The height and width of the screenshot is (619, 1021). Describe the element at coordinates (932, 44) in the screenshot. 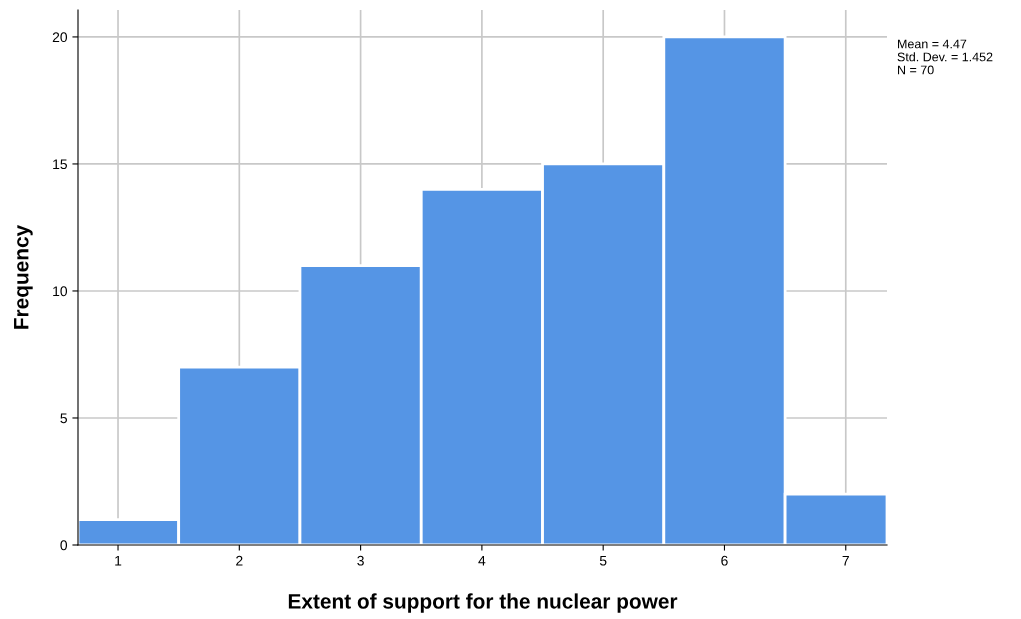

I see `text: Mean = 4.47` at that location.